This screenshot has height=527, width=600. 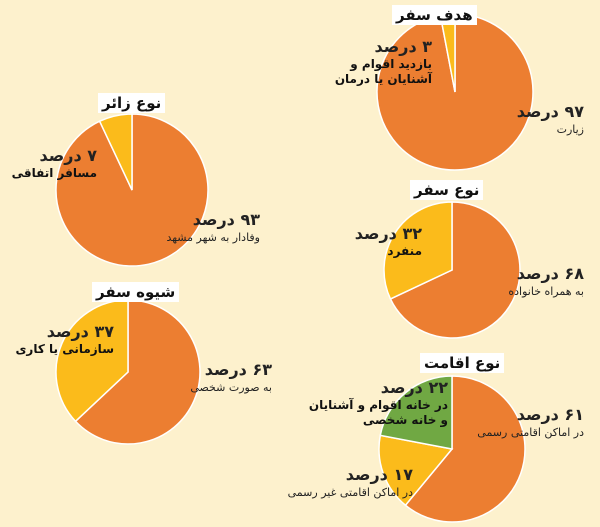 I want to click on label-pilgrimage: ۹۷ درصد زیارت, so click(x=550, y=119).